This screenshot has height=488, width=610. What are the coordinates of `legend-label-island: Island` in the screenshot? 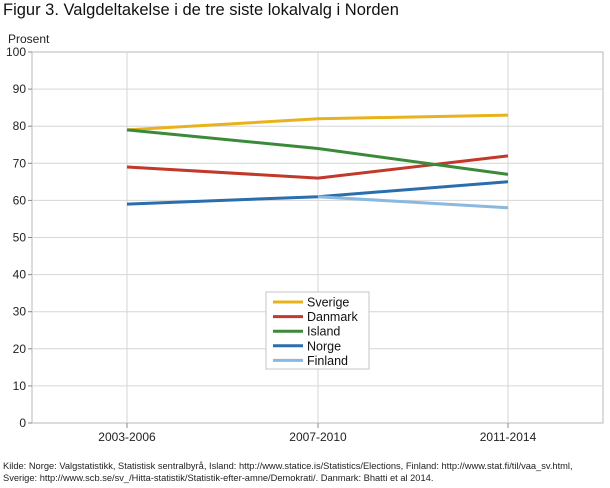 It's located at (323, 332).